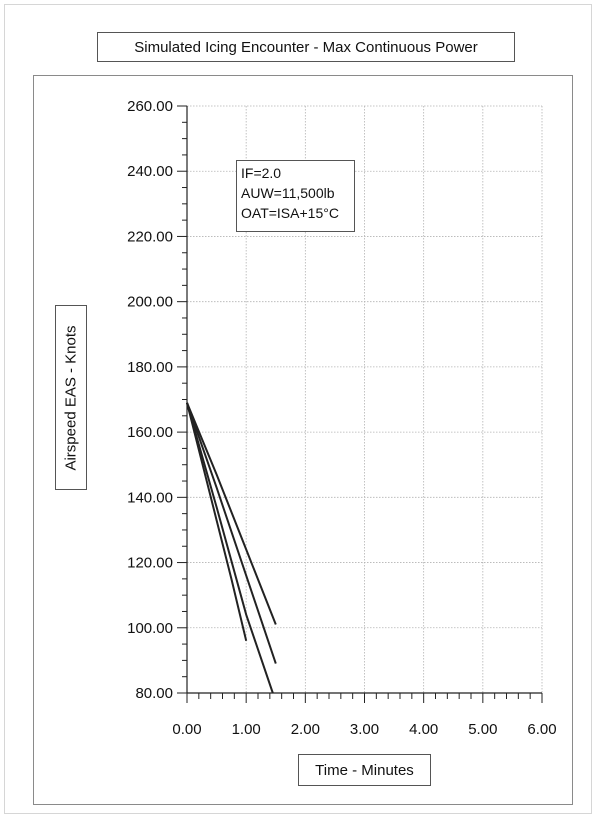 The image size is (598, 819). I want to click on y-axis-label: Airspeed EAS - Knots, so click(71, 397).